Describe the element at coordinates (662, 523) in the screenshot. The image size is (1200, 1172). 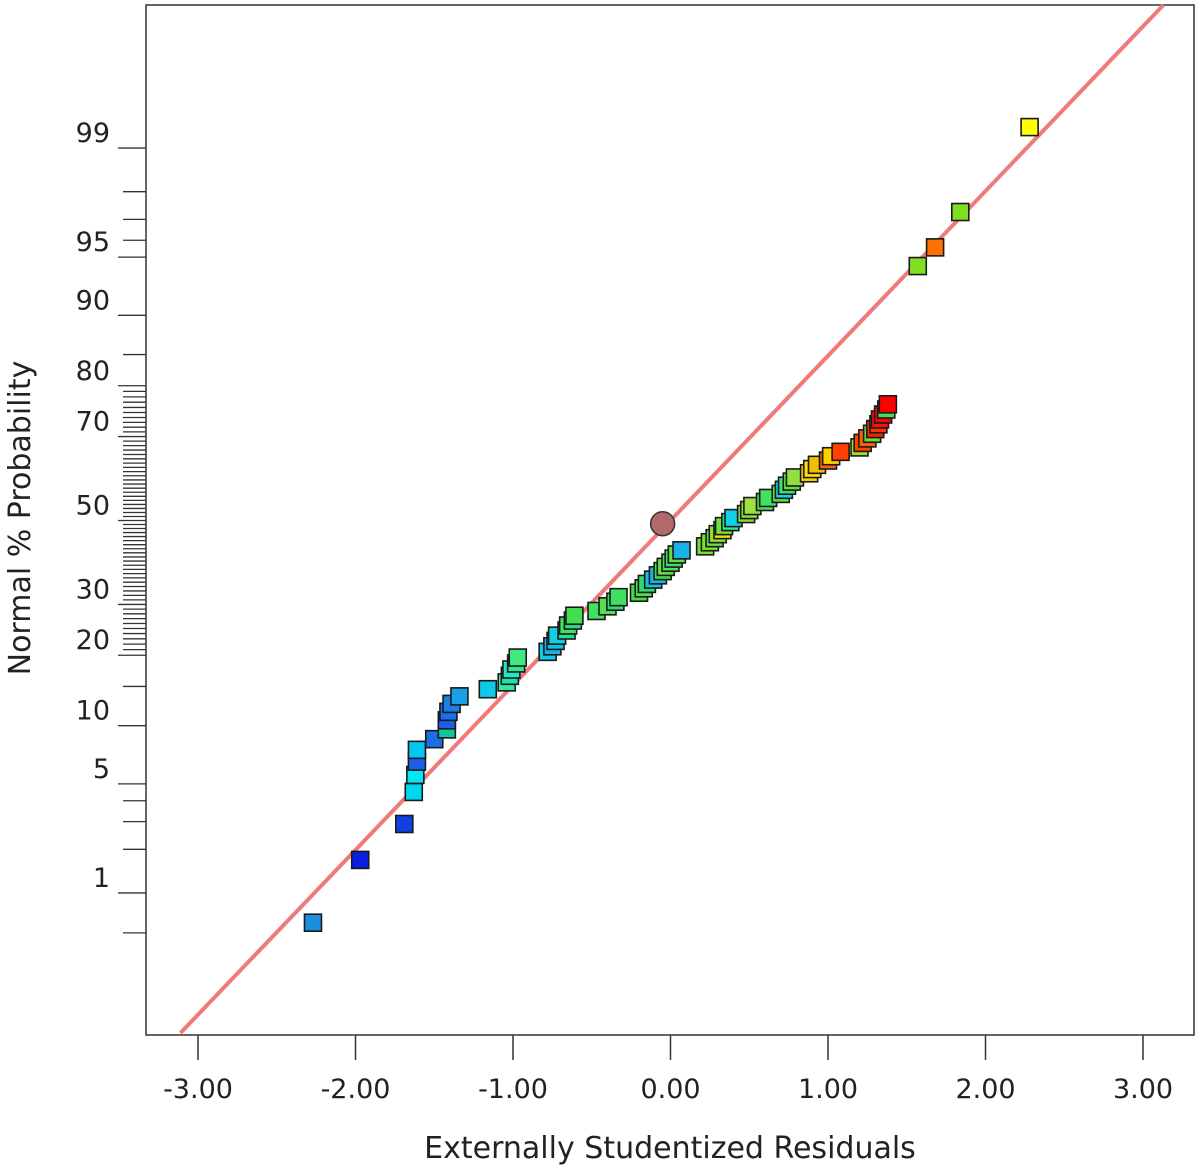
I see `highlight-point` at that location.